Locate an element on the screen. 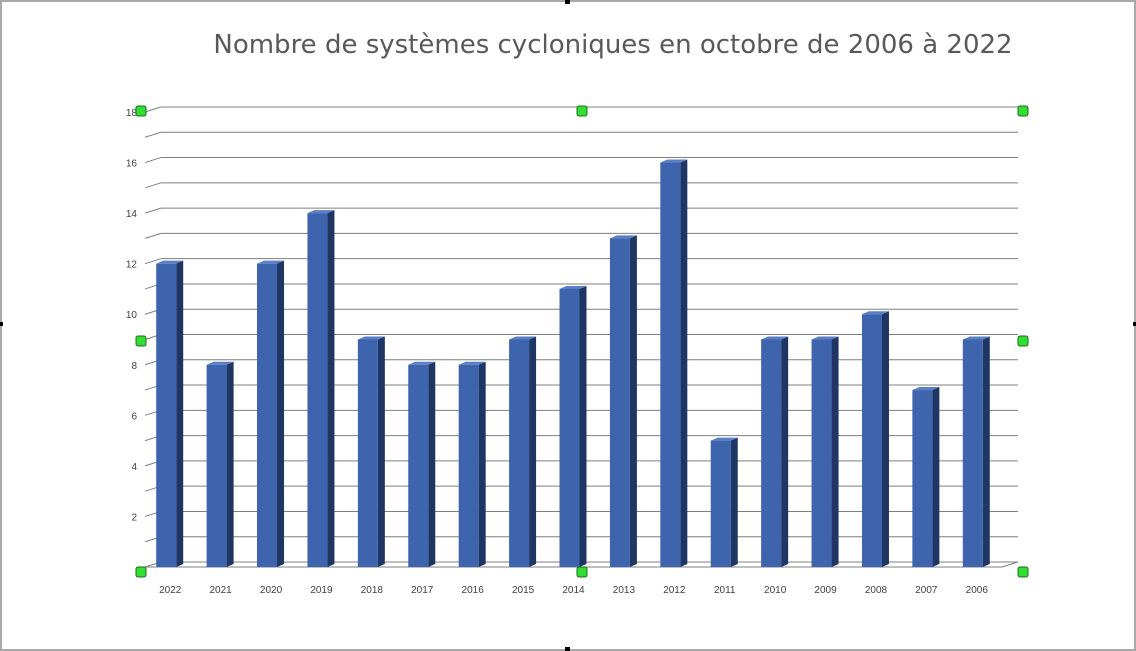  y-tick-label: 6 is located at coordinates (134, 416).